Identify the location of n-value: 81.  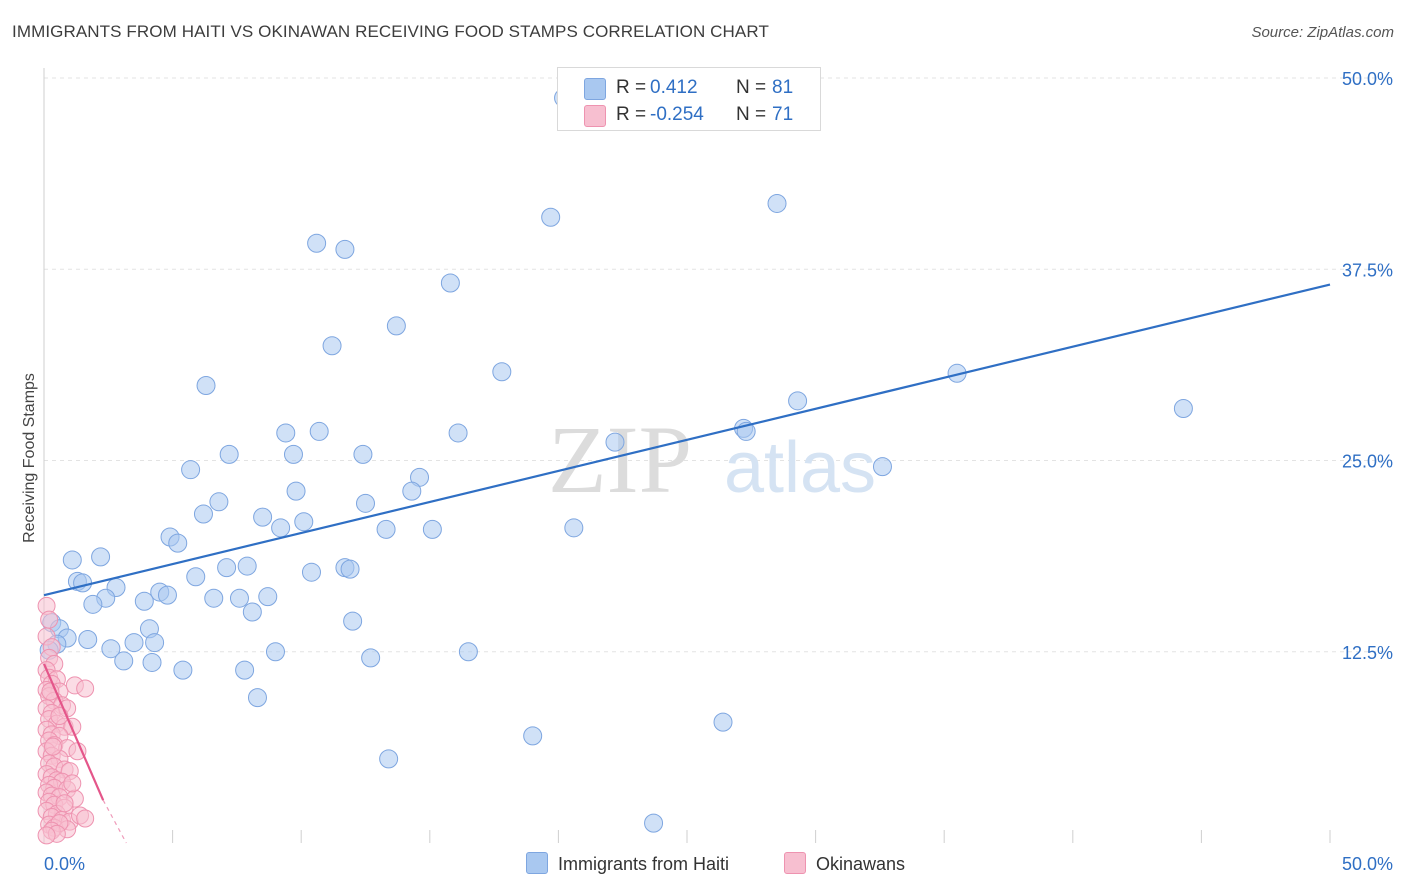
(783, 87).